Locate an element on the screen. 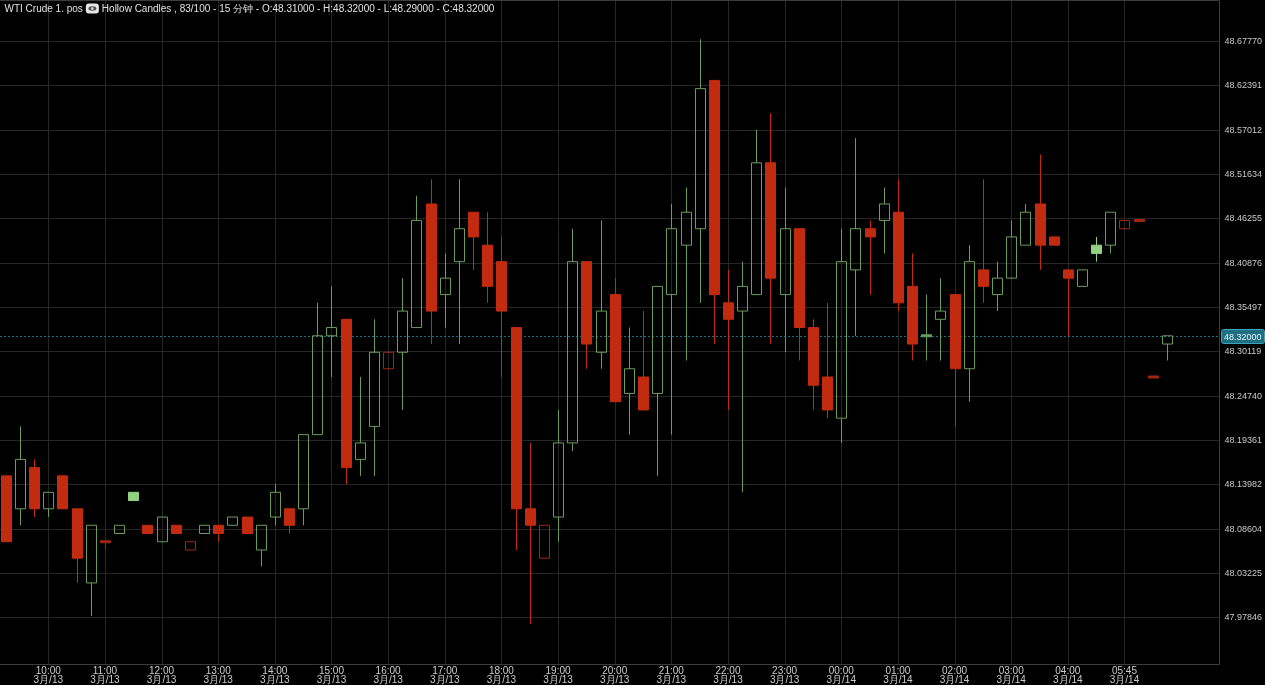  x-tick: 20:00 3月/13 is located at coordinates (614, 674).